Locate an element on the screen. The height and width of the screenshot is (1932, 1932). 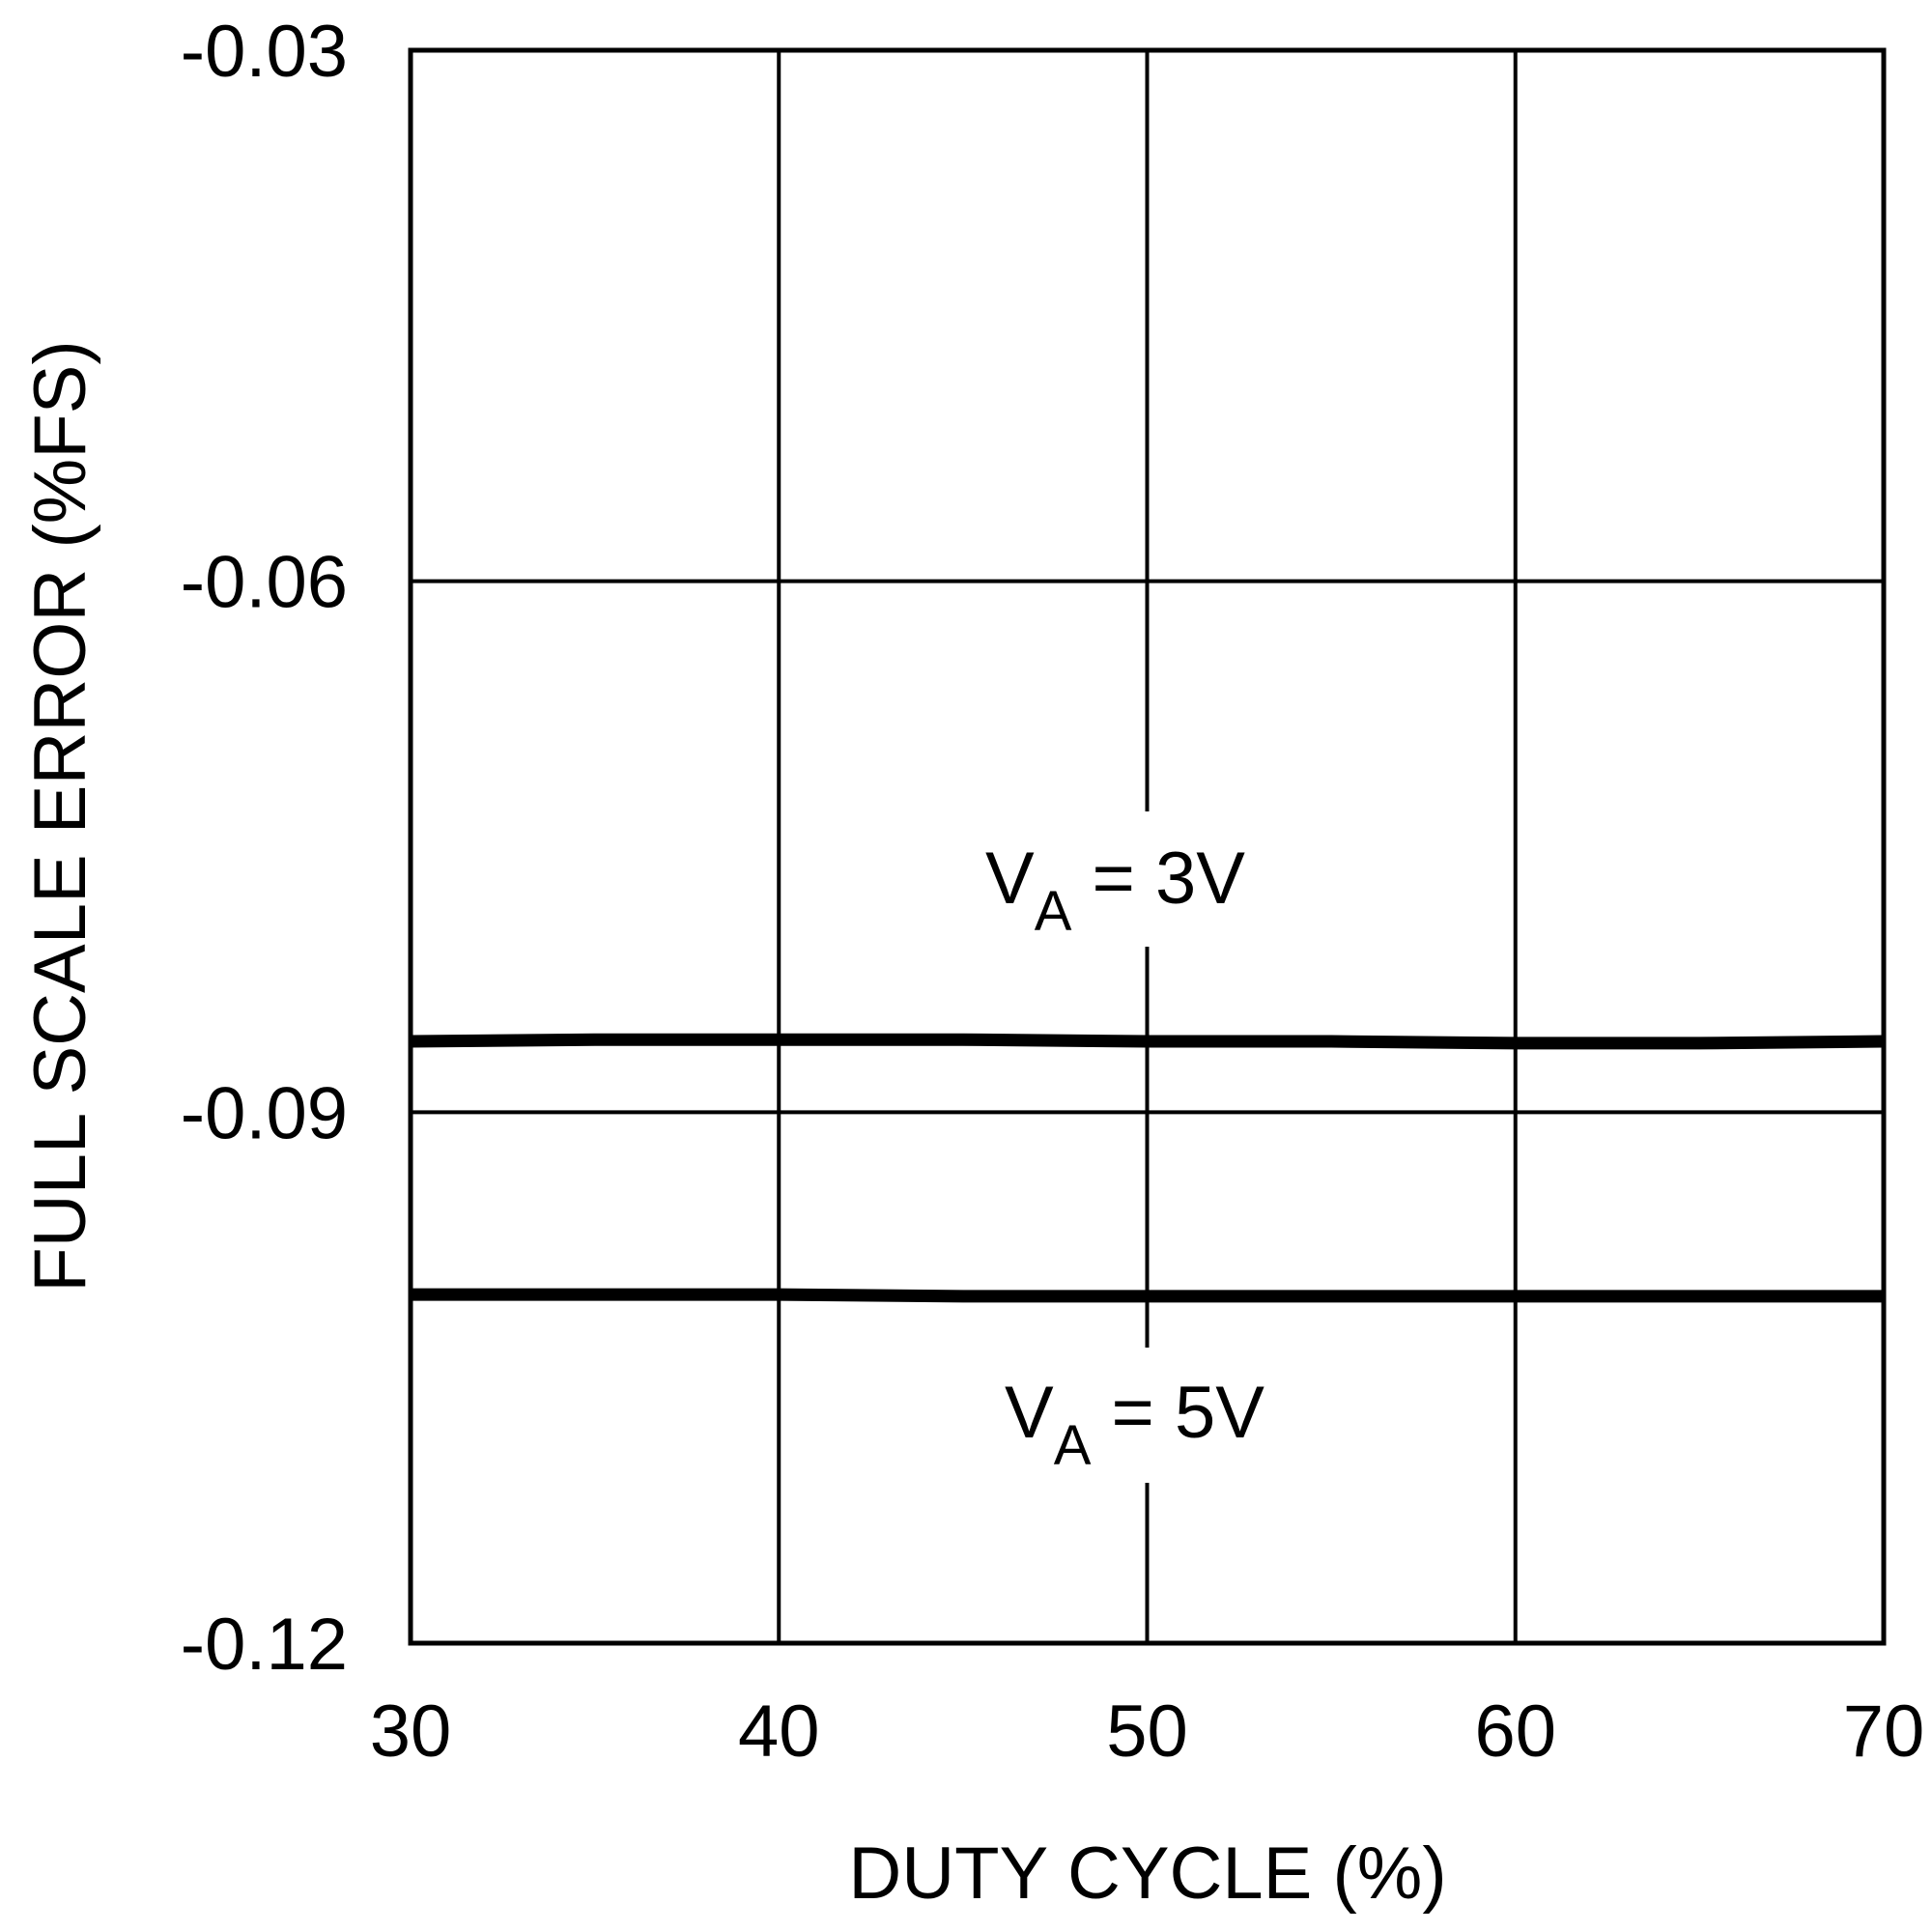
annotation-va-5v: VA = 5V is located at coordinates (1161, 1415).